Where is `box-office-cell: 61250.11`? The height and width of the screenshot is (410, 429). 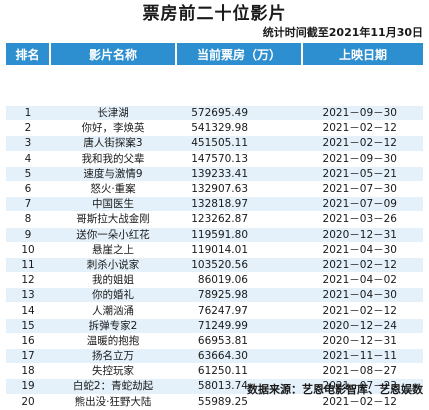
box-office-cell: 61250.11 is located at coordinates (239, 371).